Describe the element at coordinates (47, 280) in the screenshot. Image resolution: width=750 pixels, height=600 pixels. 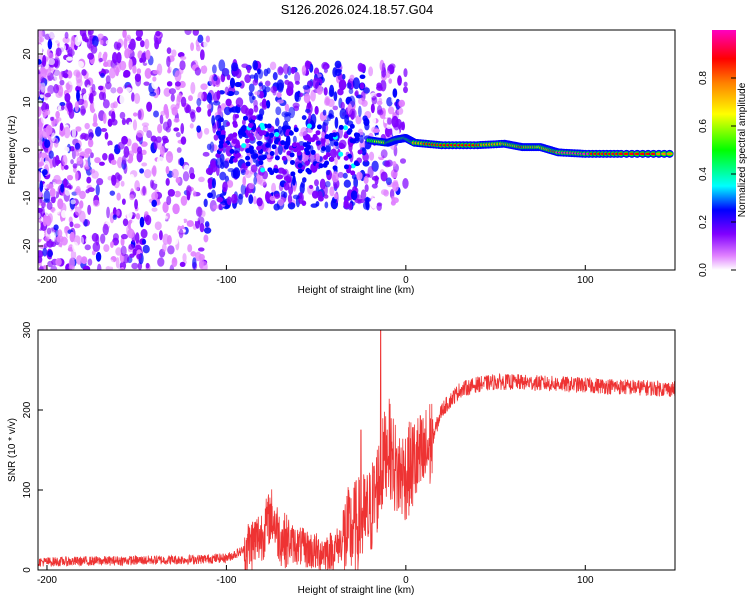
I see `spectrogram-xtick-label: -200` at that location.